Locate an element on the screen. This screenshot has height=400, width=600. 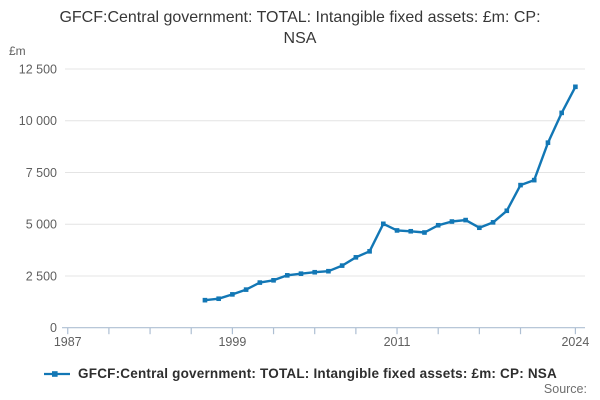
data-point-2002 is located at coordinates (273, 280).